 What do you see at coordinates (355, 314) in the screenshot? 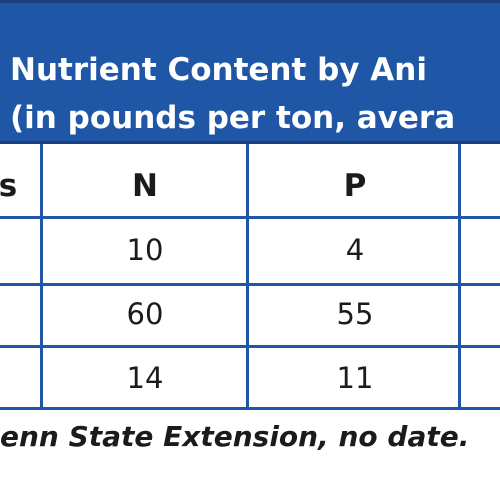
I see `cell-row2-p: 55` at bounding box center [355, 314].